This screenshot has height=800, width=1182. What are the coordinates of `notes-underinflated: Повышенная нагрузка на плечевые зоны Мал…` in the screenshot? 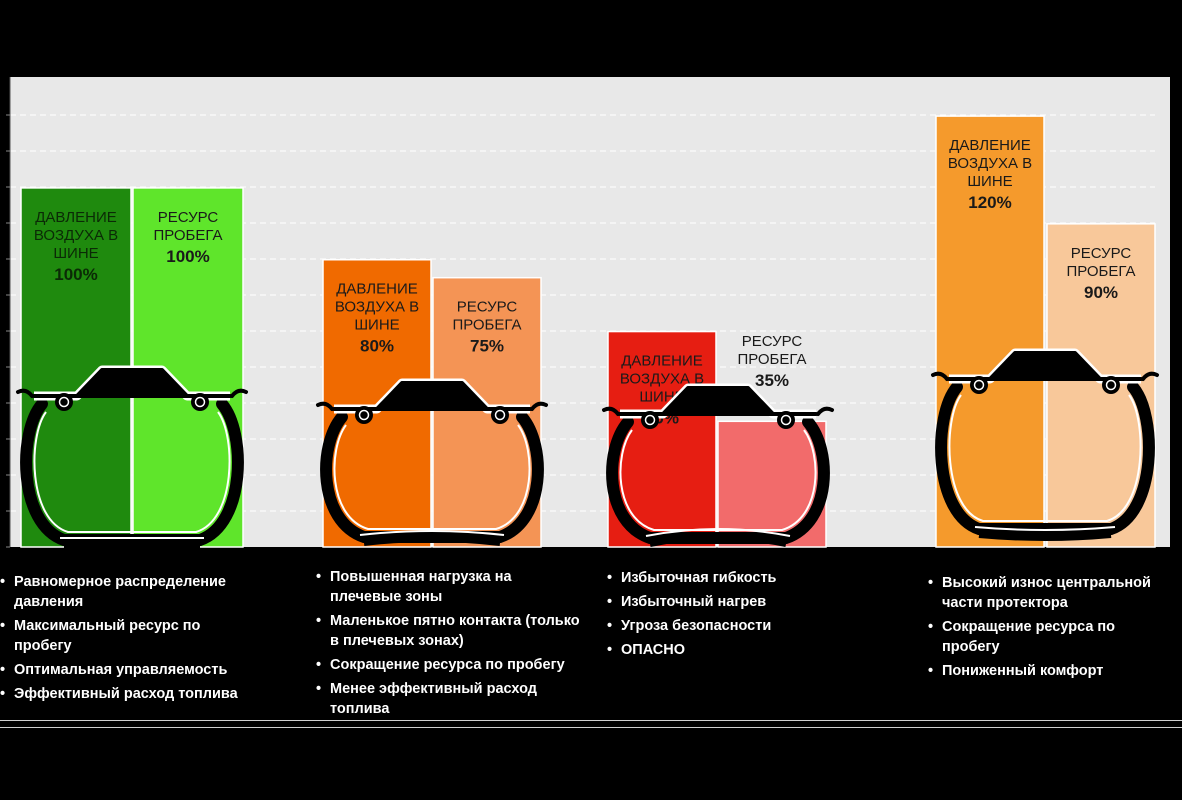 It's located at (448, 645).